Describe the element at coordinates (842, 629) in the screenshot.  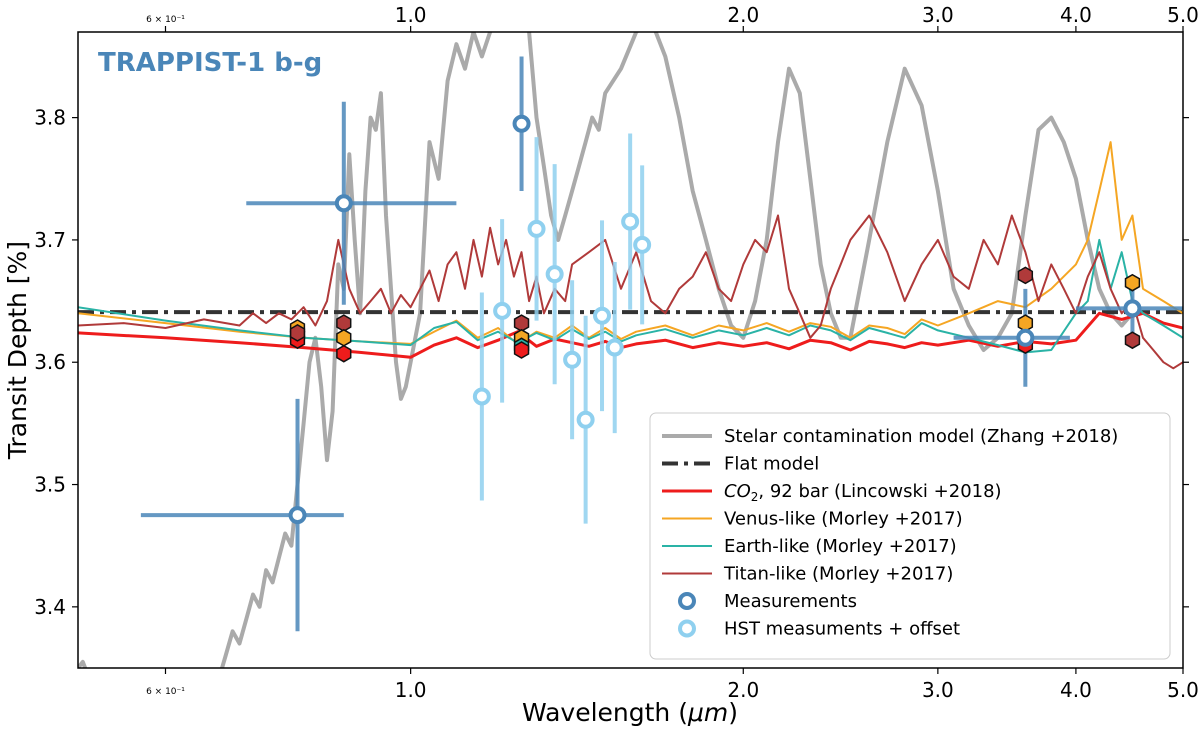
I see `legend-marker-label-1: HST measuments + offset` at that location.